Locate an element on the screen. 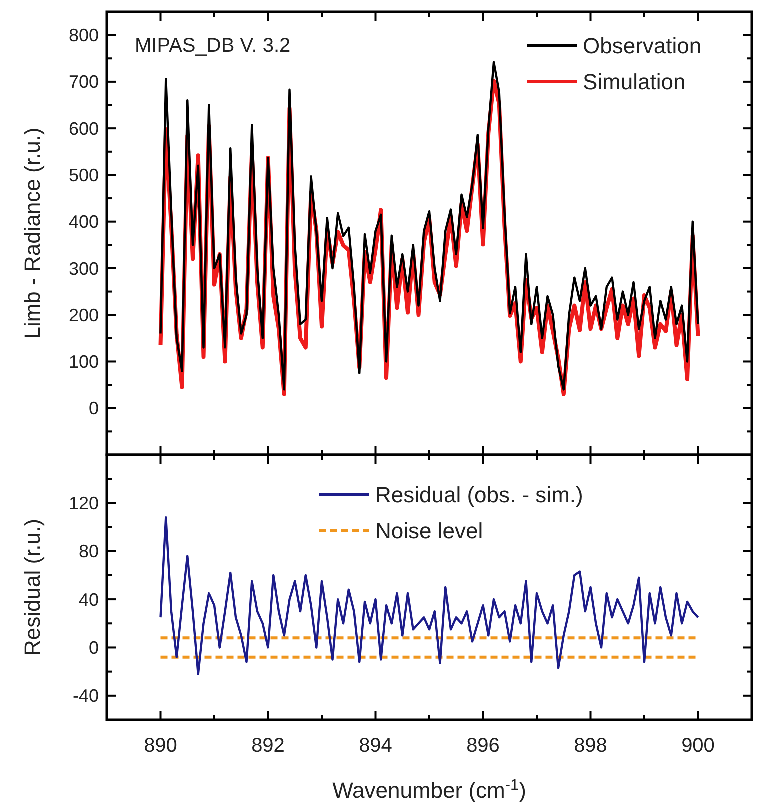 The width and height of the screenshot is (758, 811). y-tick-label: 700 is located at coordinates (83, 82).